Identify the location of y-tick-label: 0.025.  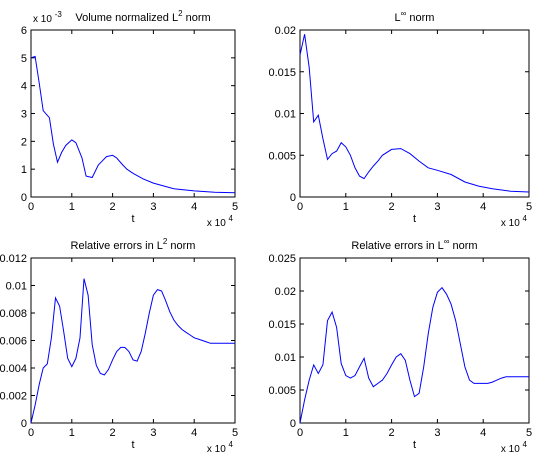
(282, 259).